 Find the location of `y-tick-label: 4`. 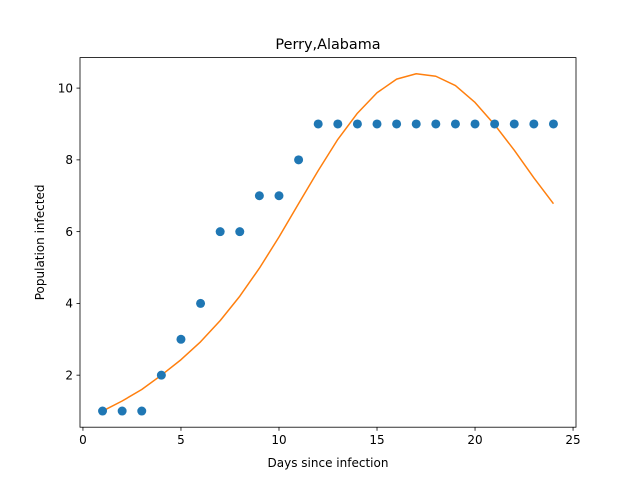

y-tick-label: 4 is located at coordinates (69, 304).